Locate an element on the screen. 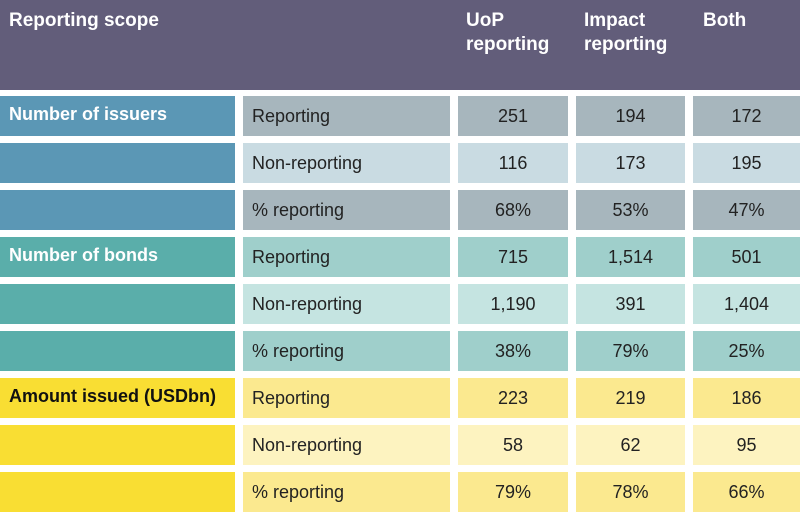 This screenshot has width=800, height=515. table-cell: 38% is located at coordinates (513, 351).